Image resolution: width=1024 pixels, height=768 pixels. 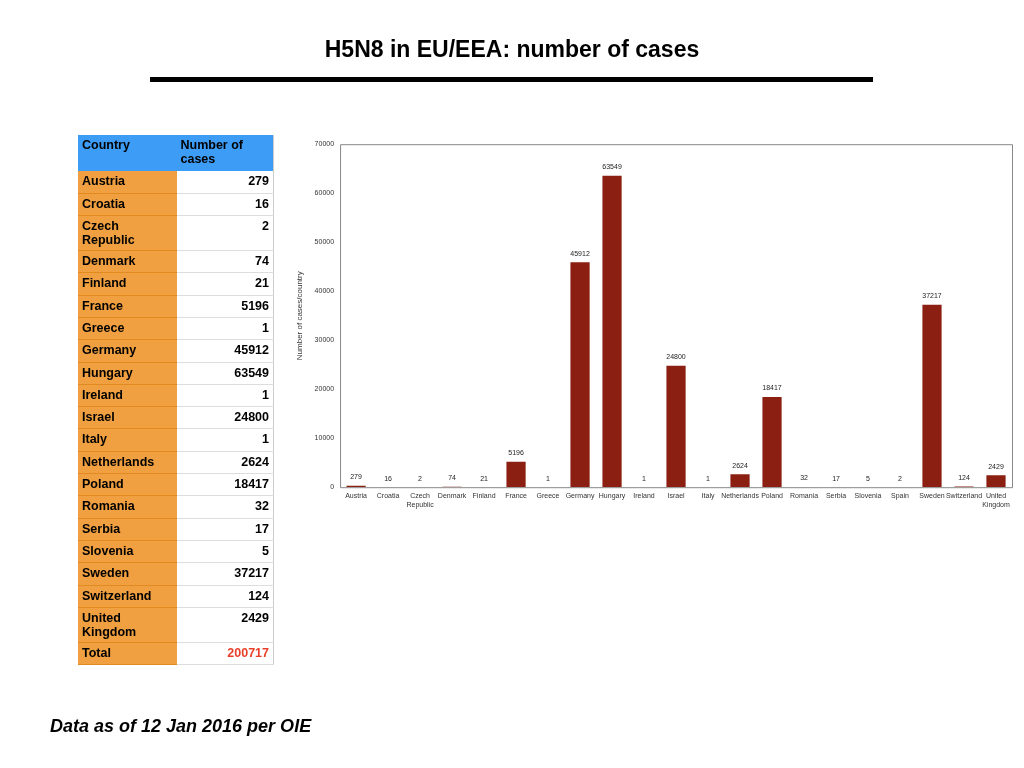 I want to click on data-label: 37217, so click(x=225, y=574).